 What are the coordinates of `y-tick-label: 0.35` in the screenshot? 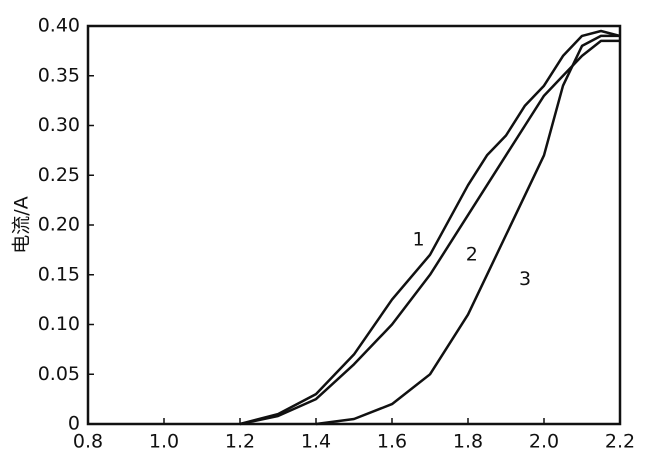 It's located at (59, 75).